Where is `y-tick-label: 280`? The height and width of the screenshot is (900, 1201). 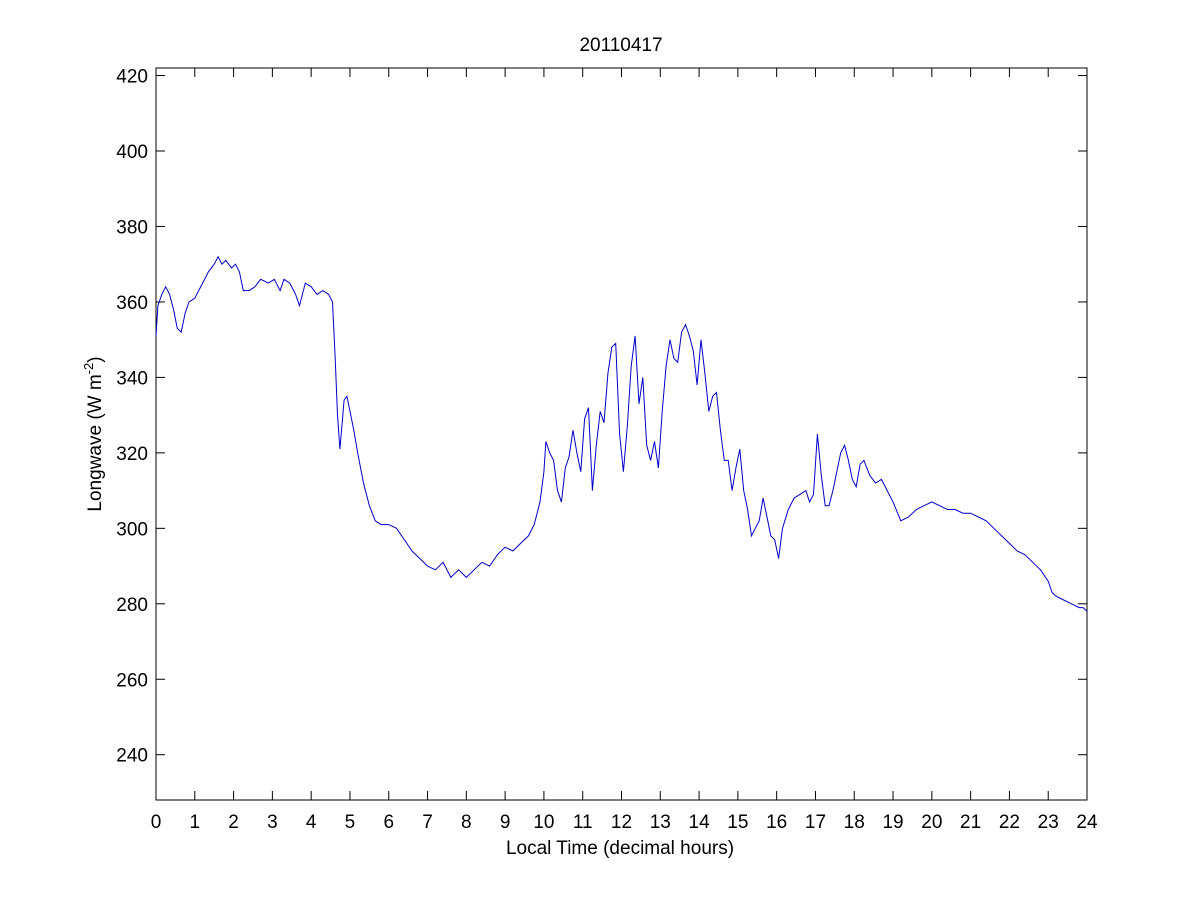 y-tick-label: 280 is located at coordinates (132, 605).